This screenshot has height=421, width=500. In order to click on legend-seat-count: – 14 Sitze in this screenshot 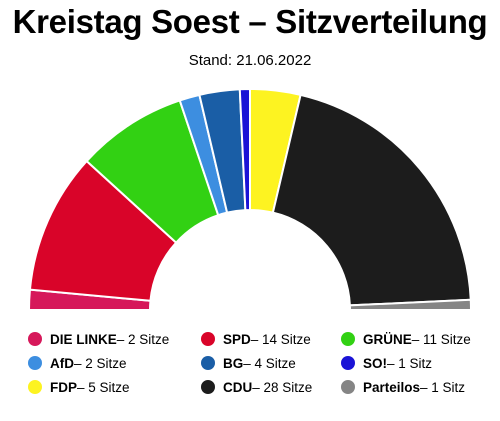, I will do `click(280, 339)`.